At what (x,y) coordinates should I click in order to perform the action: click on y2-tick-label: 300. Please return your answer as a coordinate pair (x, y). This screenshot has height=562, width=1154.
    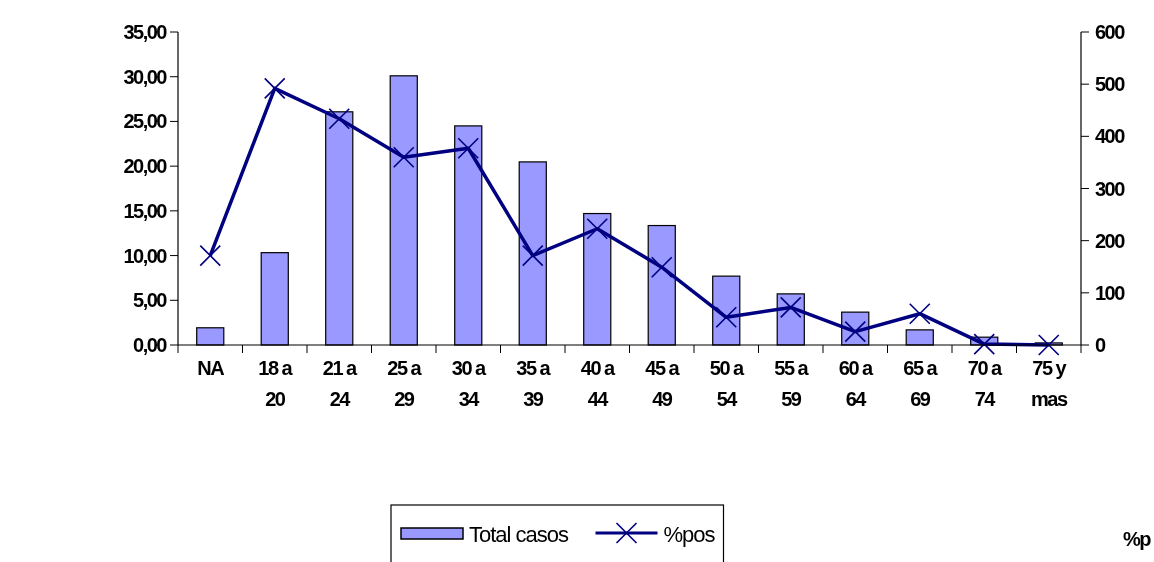
    Looking at the image, I should click on (1110, 188).